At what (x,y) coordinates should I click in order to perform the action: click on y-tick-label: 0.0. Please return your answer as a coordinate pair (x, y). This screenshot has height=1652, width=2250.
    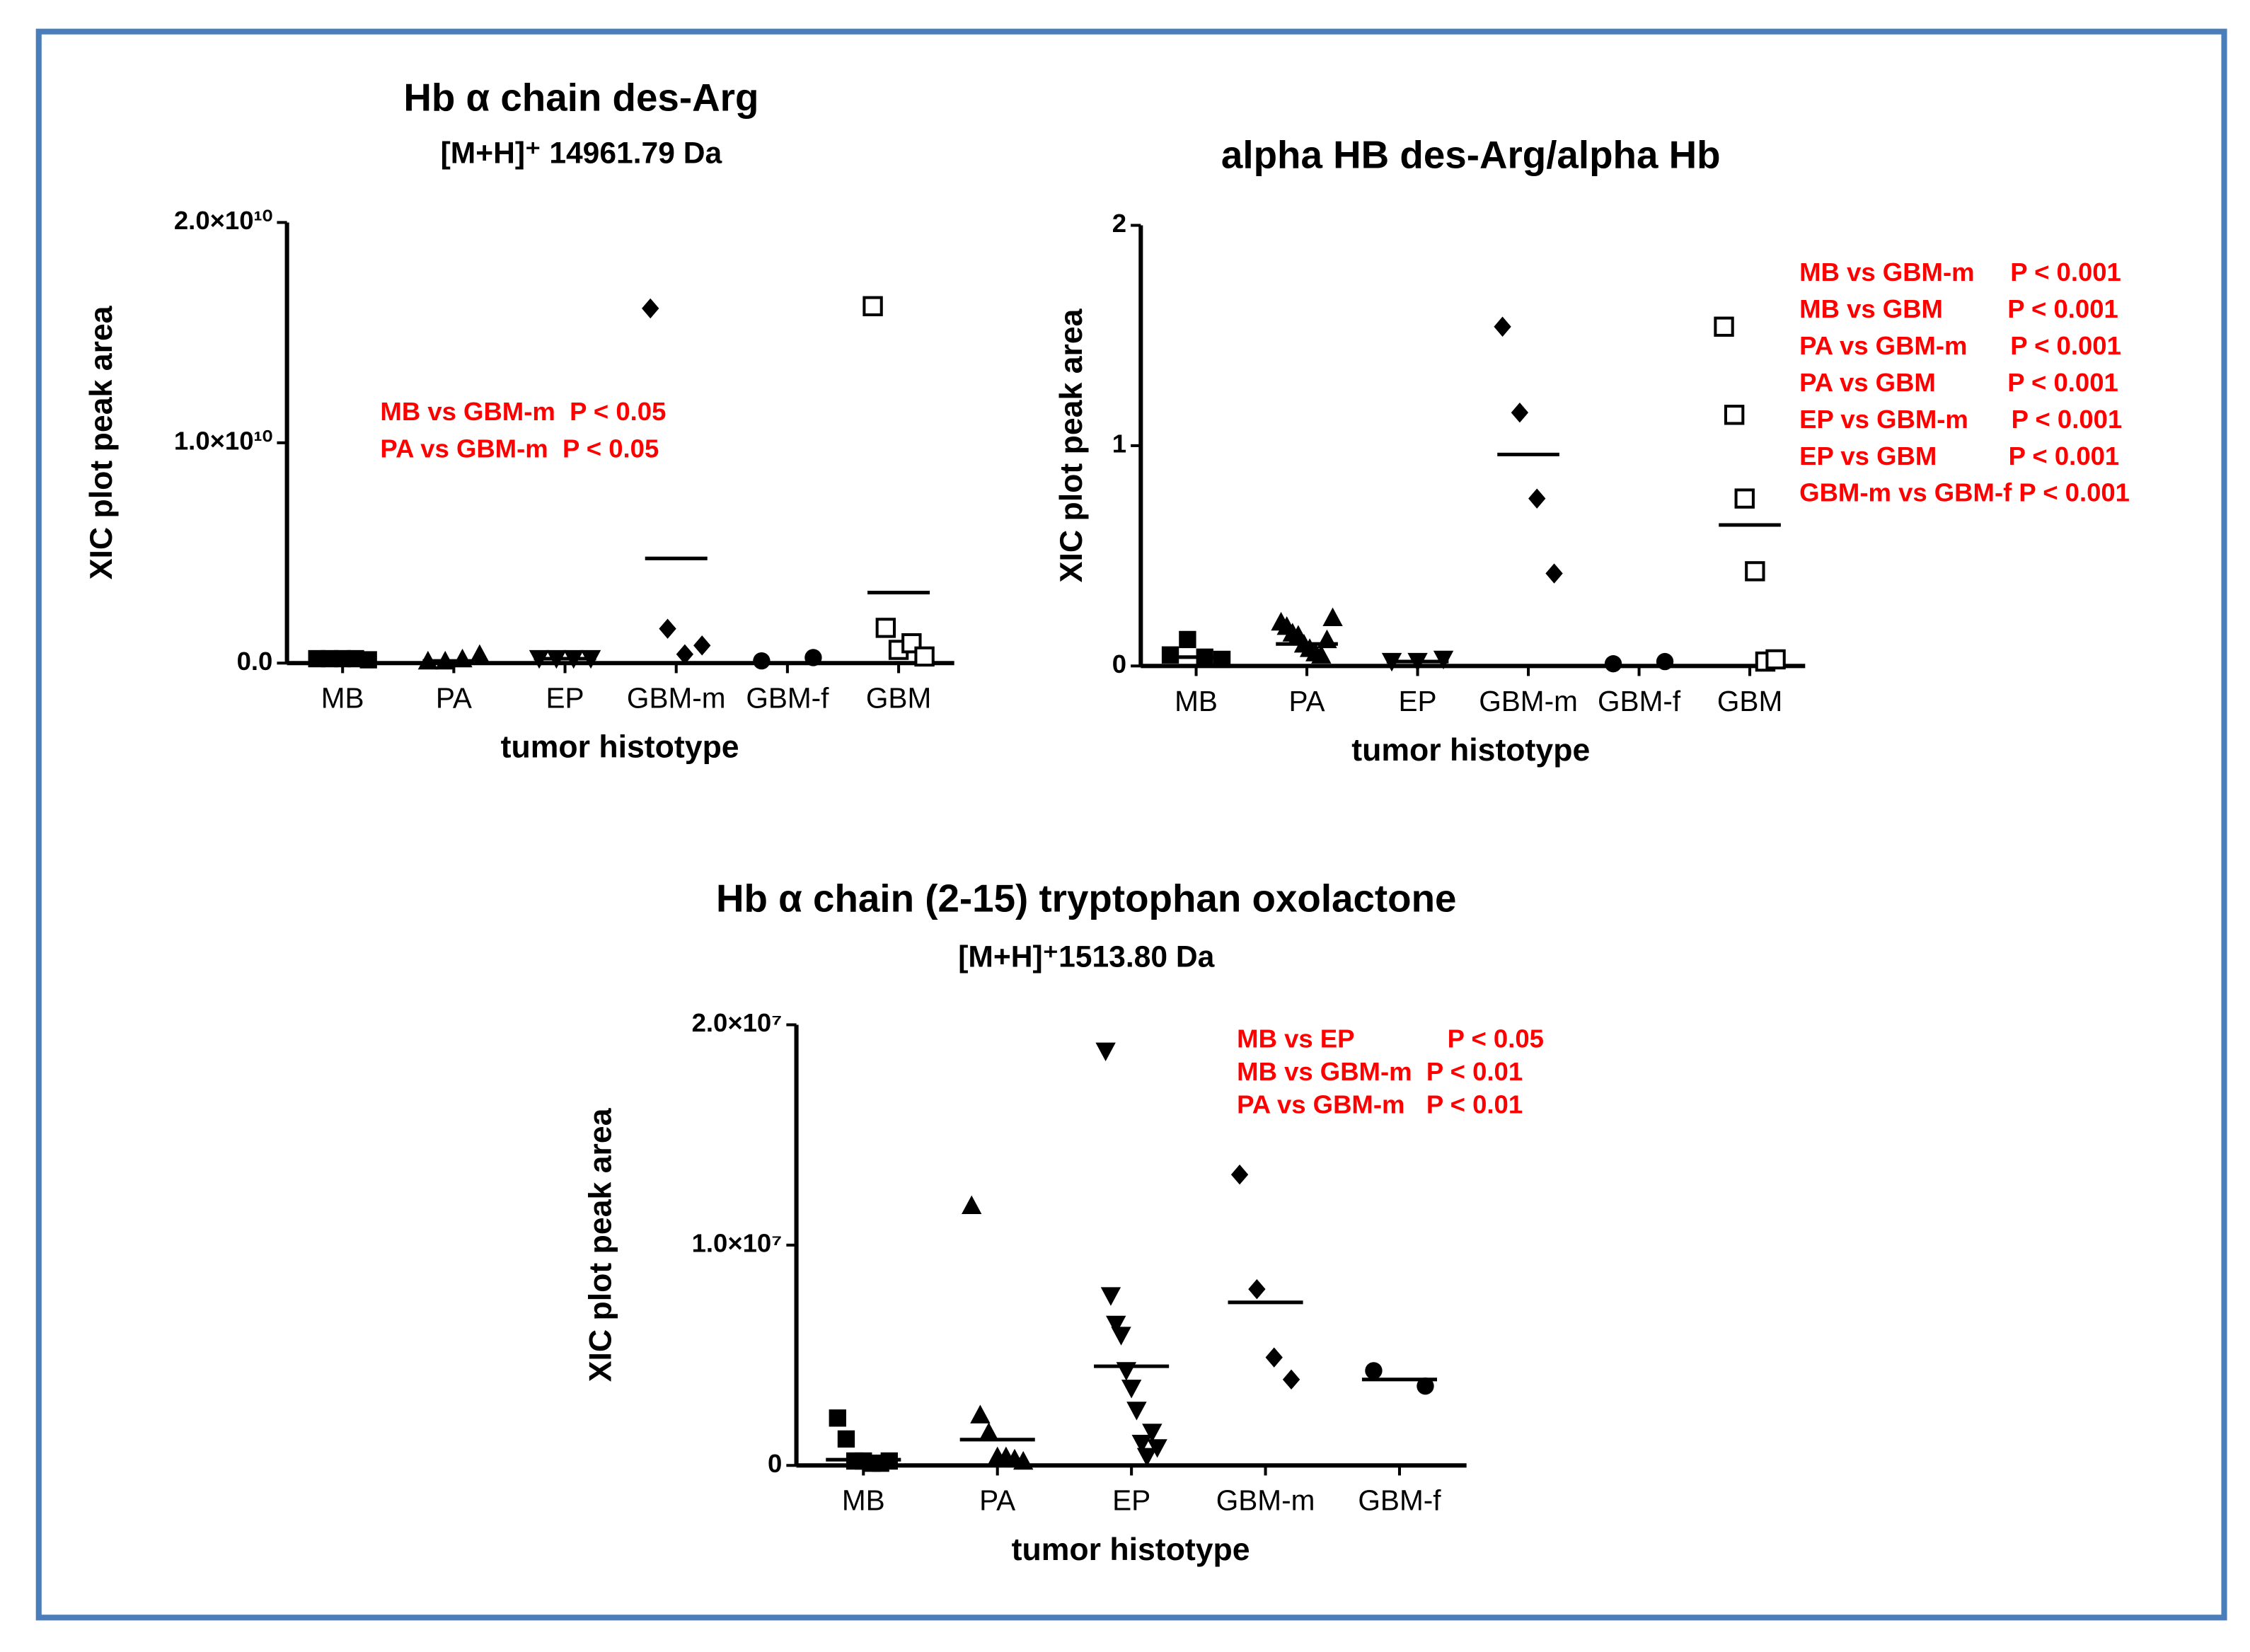
    Looking at the image, I should click on (255, 661).